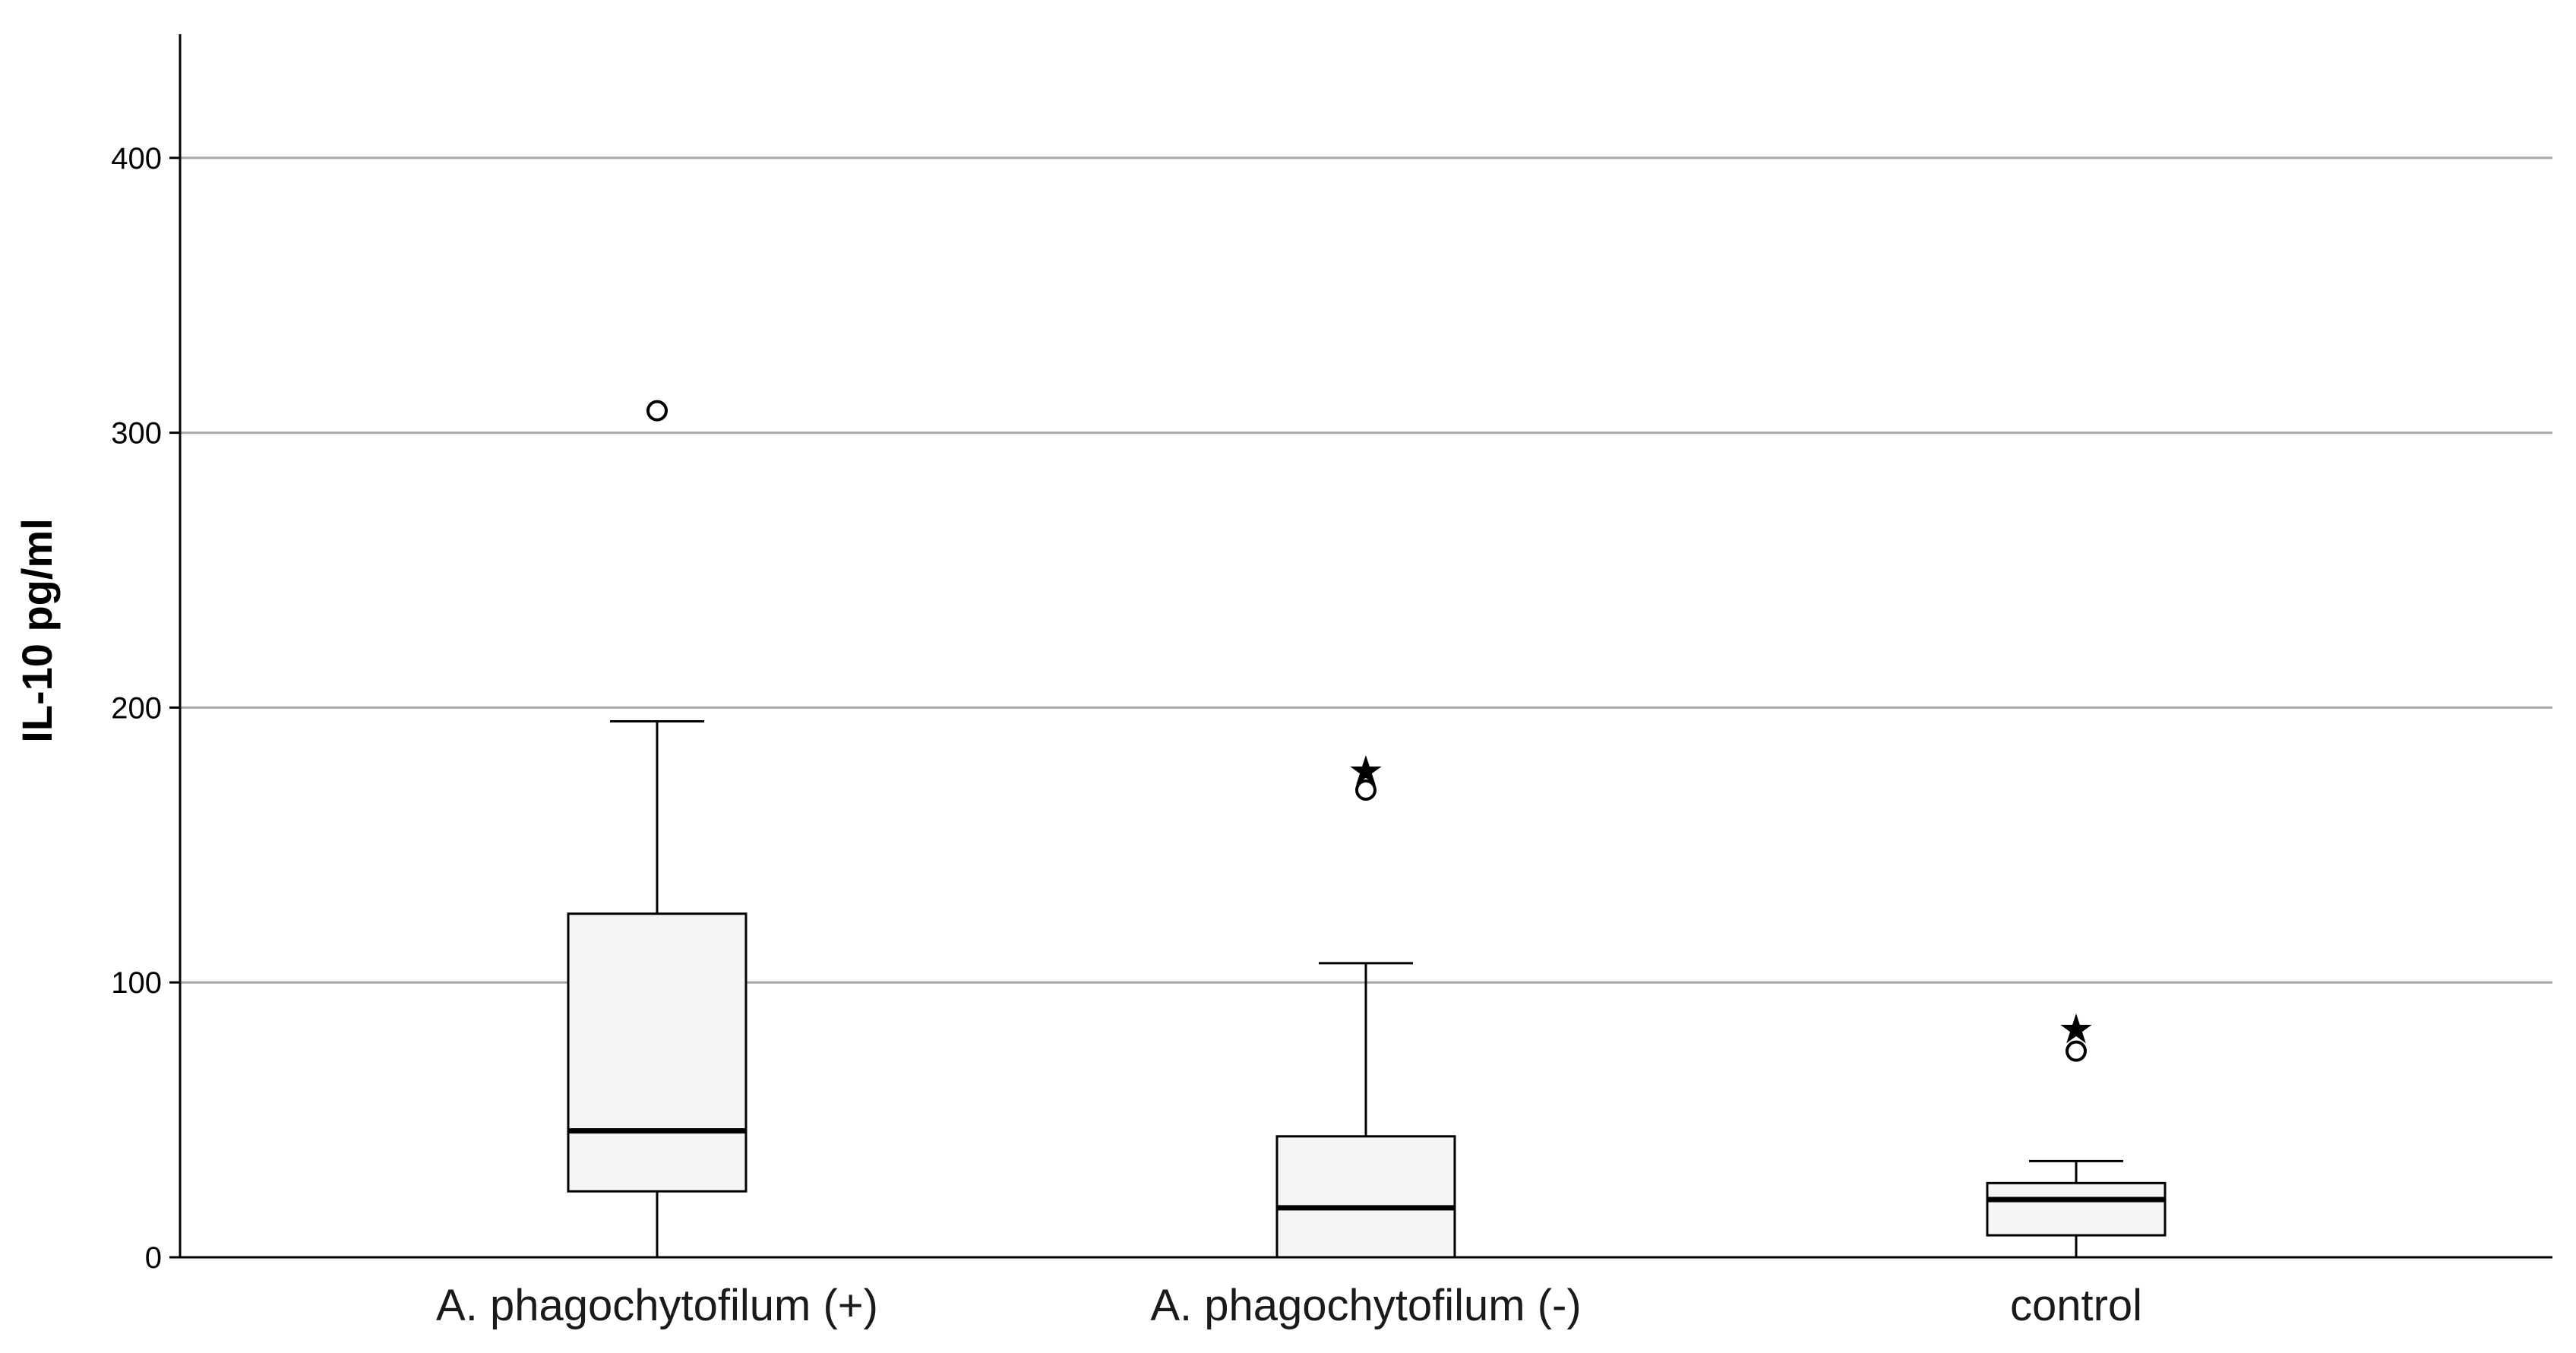 The height and width of the screenshot is (1353, 2576). I want to click on y-axis-title: IL-10 pg/ml, so click(37, 631).